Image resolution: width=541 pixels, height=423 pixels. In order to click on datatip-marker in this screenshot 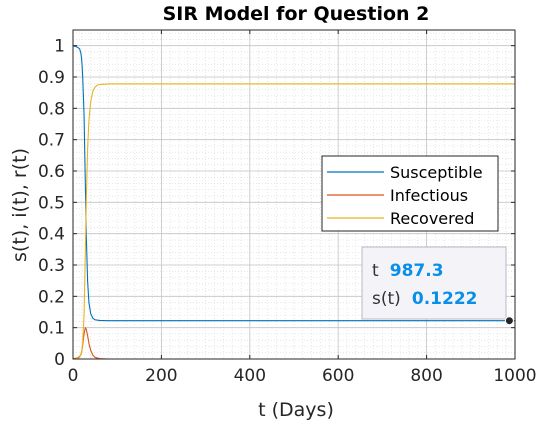, I will do `click(509, 321)`.